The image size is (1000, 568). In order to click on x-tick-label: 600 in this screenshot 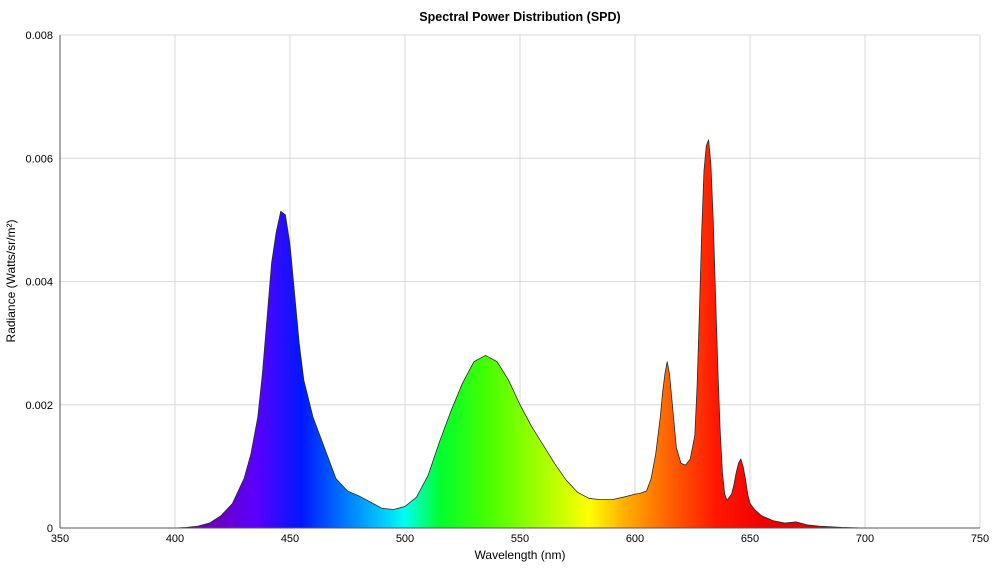, I will do `click(635, 539)`.